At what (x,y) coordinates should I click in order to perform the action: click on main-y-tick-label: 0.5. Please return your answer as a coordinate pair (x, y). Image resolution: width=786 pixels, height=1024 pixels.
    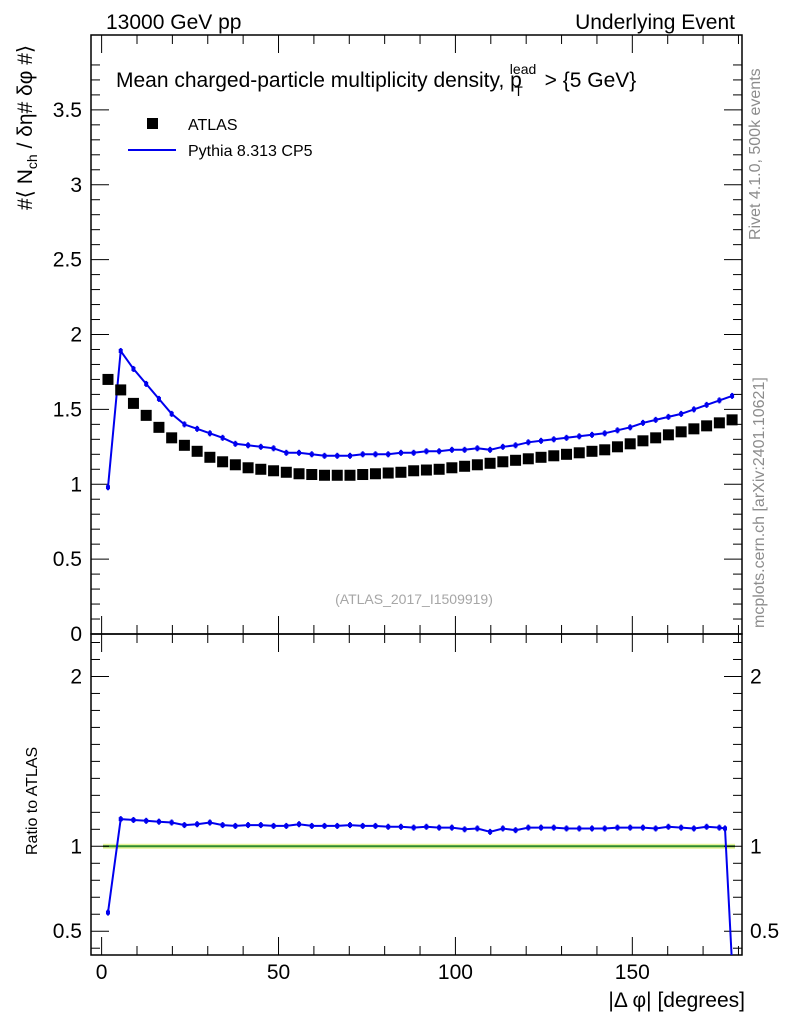
    Looking at the image, I should click on (67, 559).